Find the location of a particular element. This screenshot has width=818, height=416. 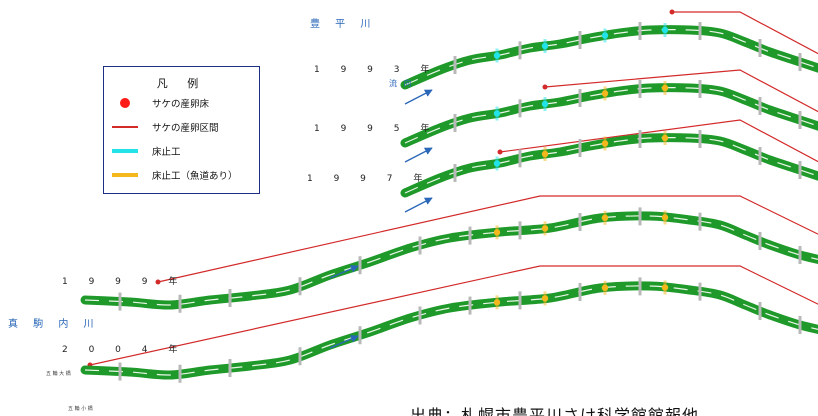

spawning-section-start-1997 is located at coordinates (500, 152).